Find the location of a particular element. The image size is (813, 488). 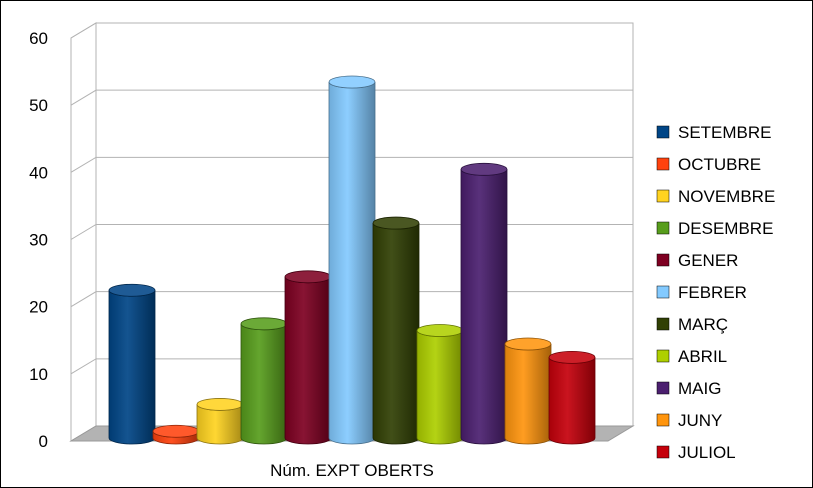

x-category-label: Núm. EXPT OBERTS is located at coordinates (352, 470).